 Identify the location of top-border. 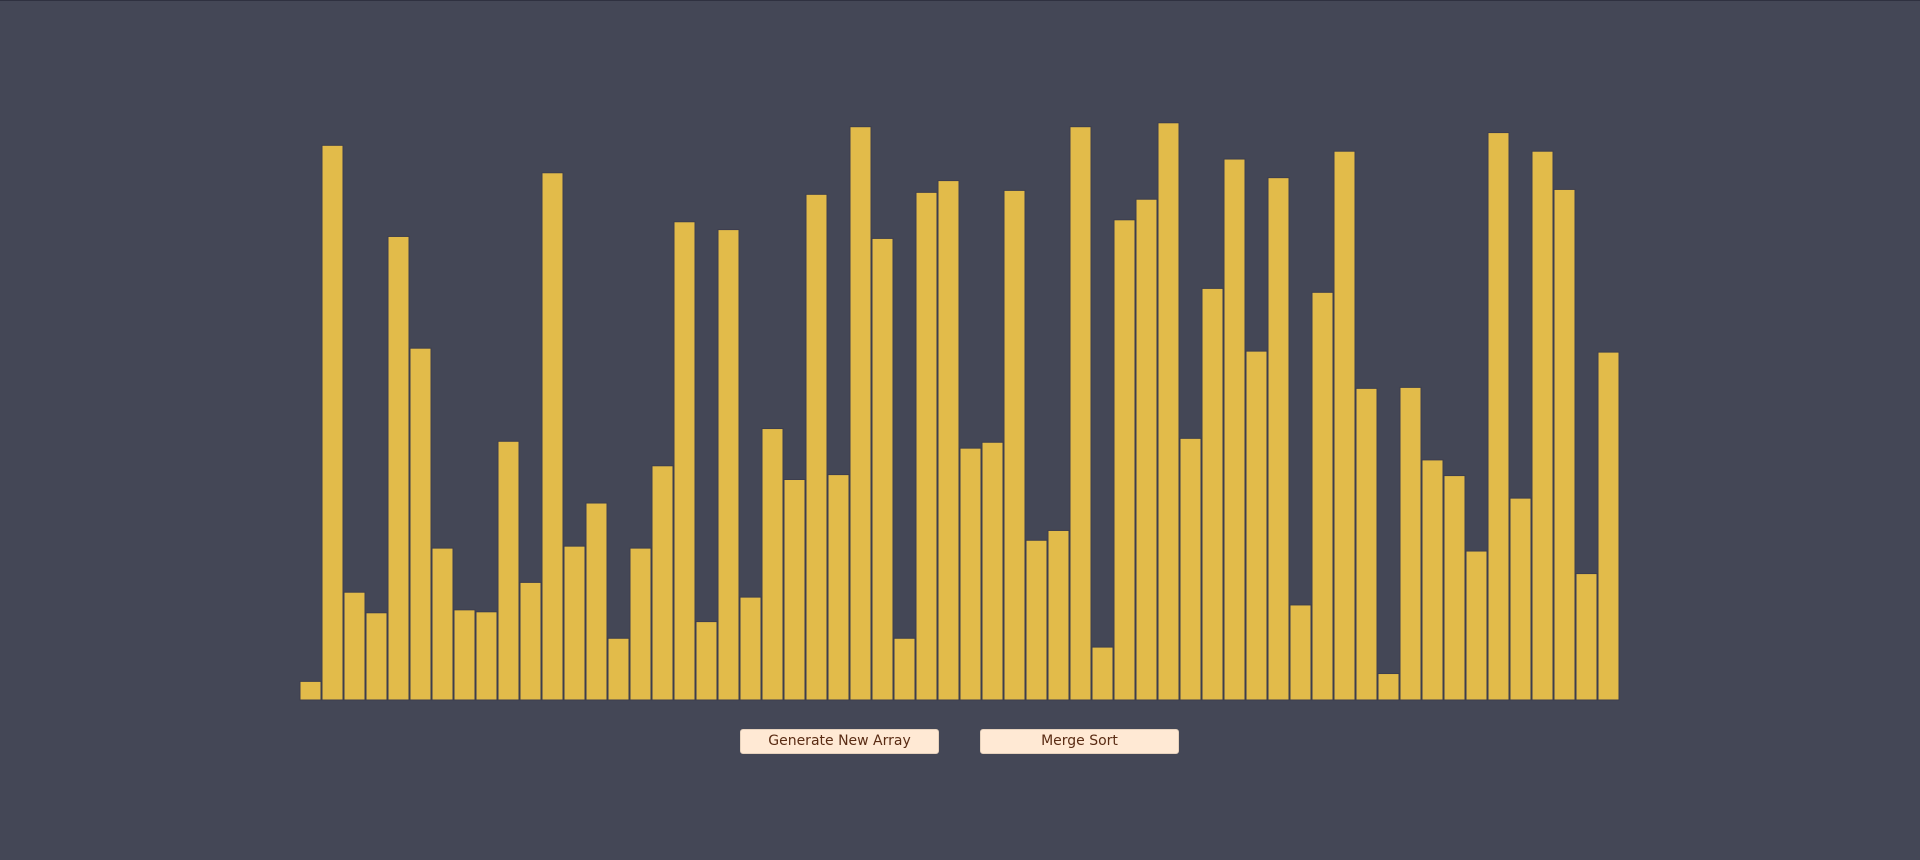
(960, 0).